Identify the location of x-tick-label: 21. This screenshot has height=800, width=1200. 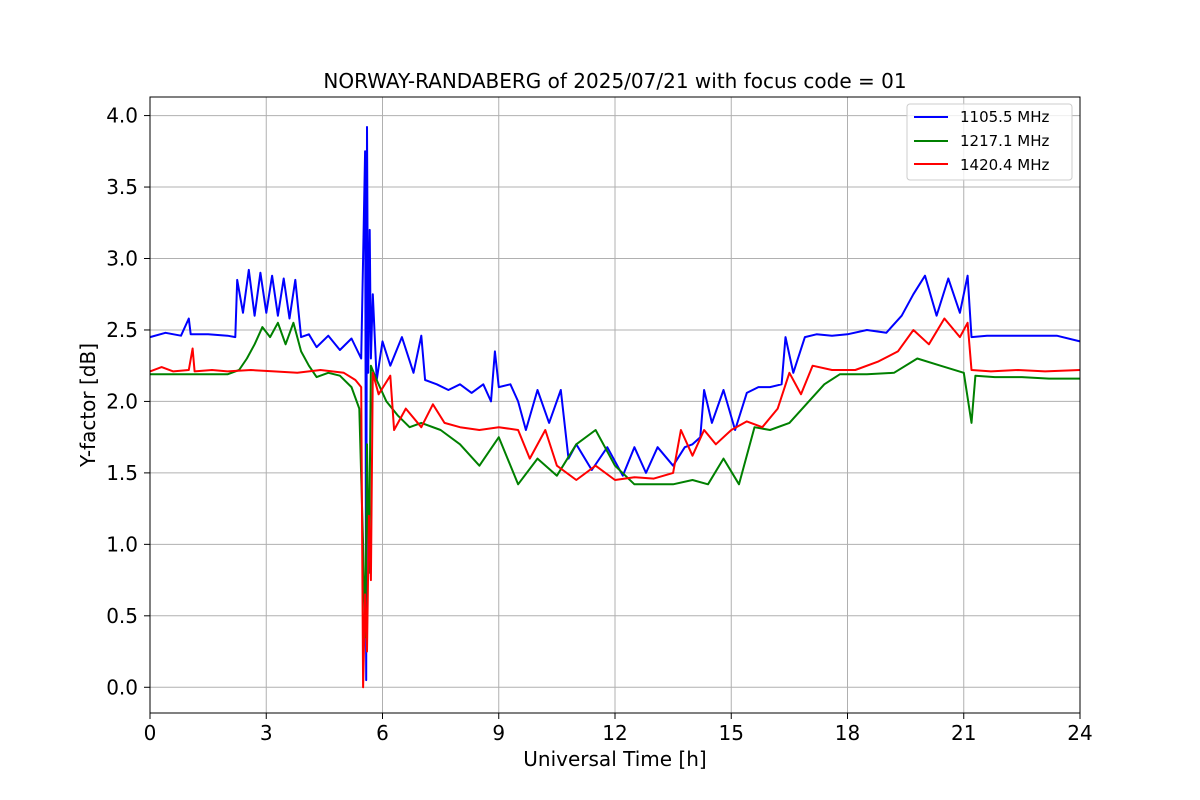
(963, 733).